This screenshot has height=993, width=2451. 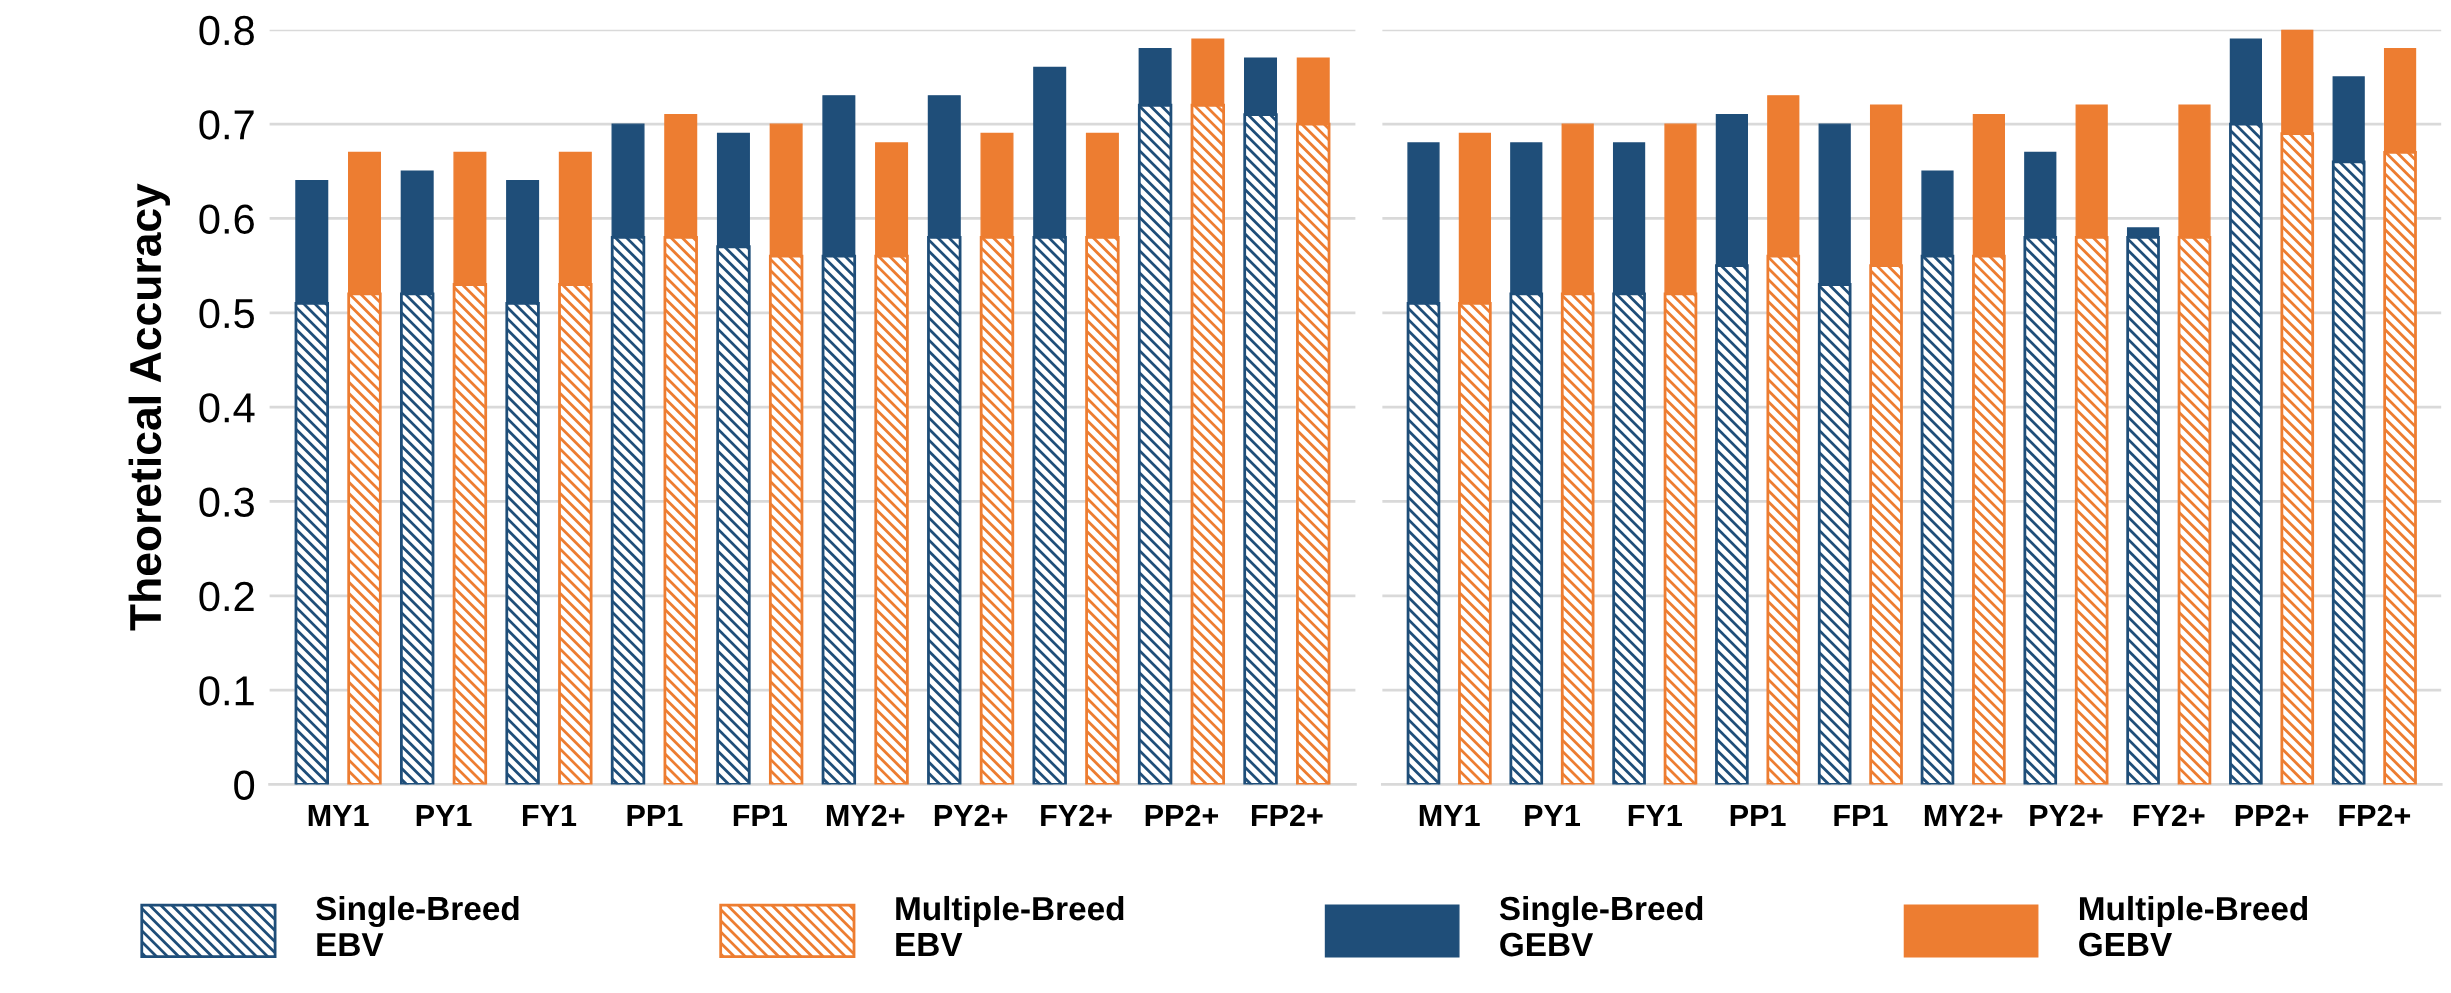 What do you see at coordinates (226, 596) in the screenshot?
I see `y-tick-label: 0.2` at bounding box center [226, 596].